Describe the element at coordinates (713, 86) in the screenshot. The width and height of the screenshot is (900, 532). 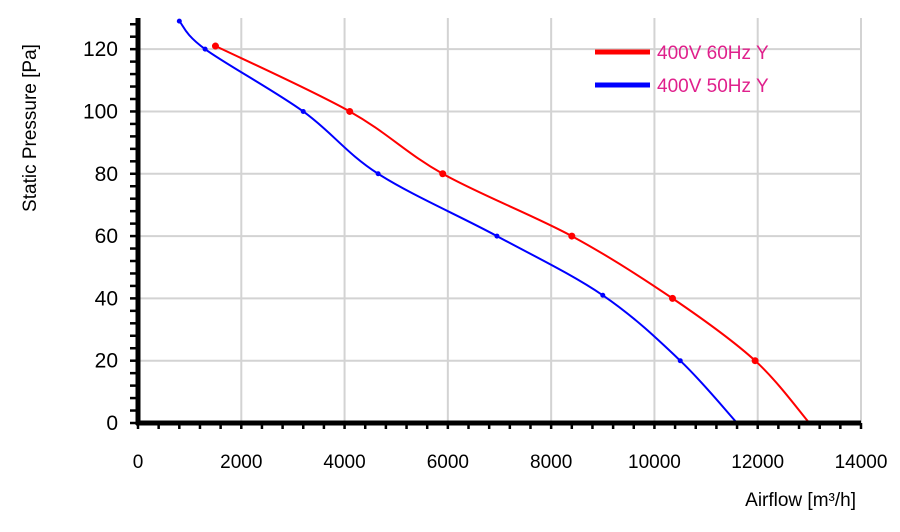
I see `legend-label: 400V 50Hz Y` at that location.